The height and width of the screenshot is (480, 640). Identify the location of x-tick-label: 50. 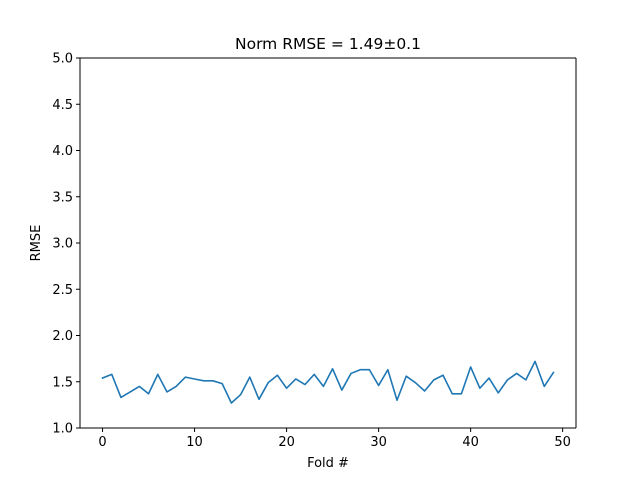
(562, 442).